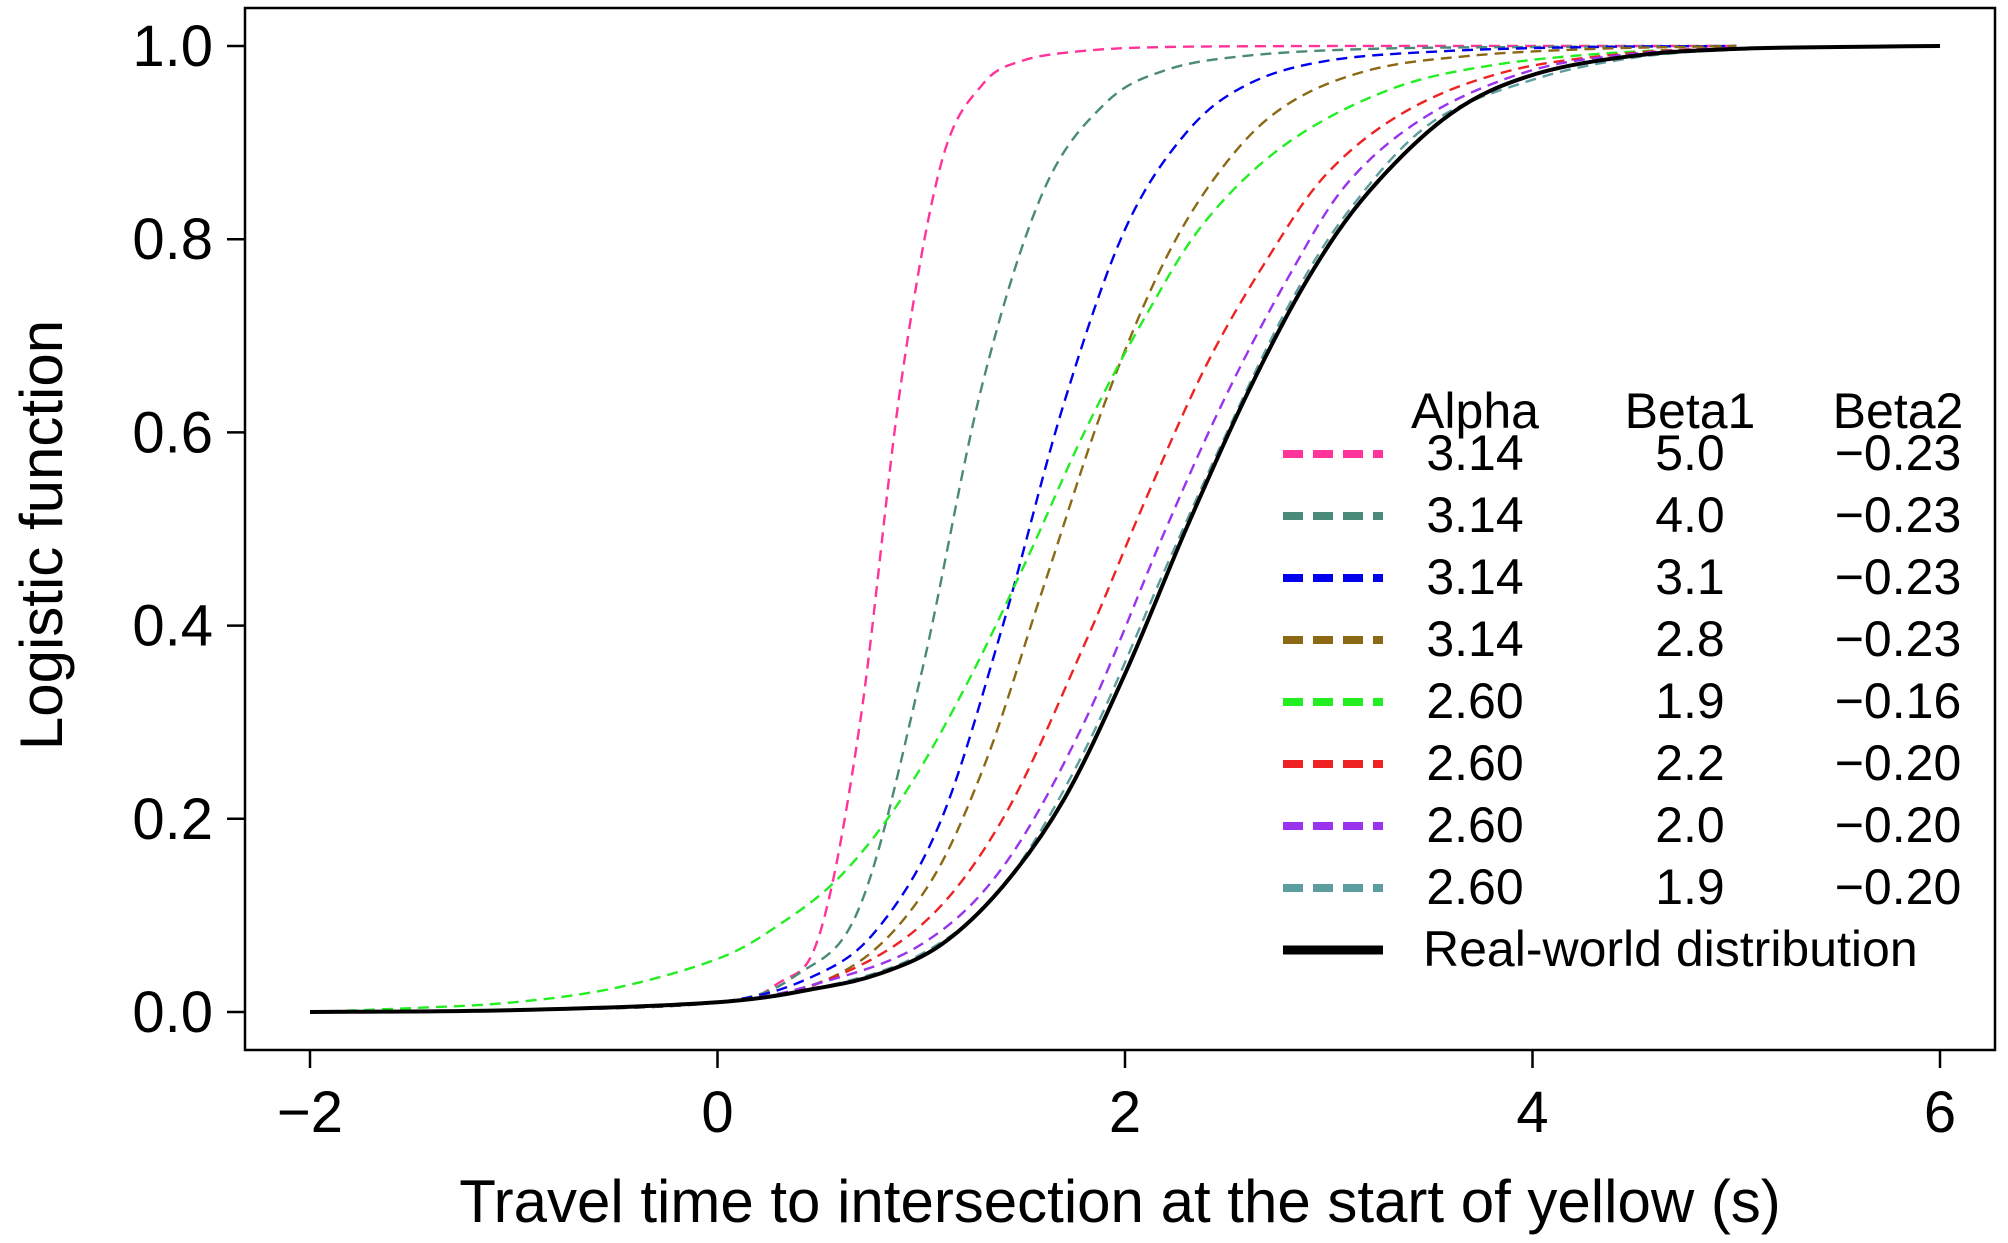 The height and width of the screenshot is (1243, 2008). What do you see at coordinates (1898, 411) in the screenshot?
I see `legend-header: Beta2` at bounding box center [1898, 411].